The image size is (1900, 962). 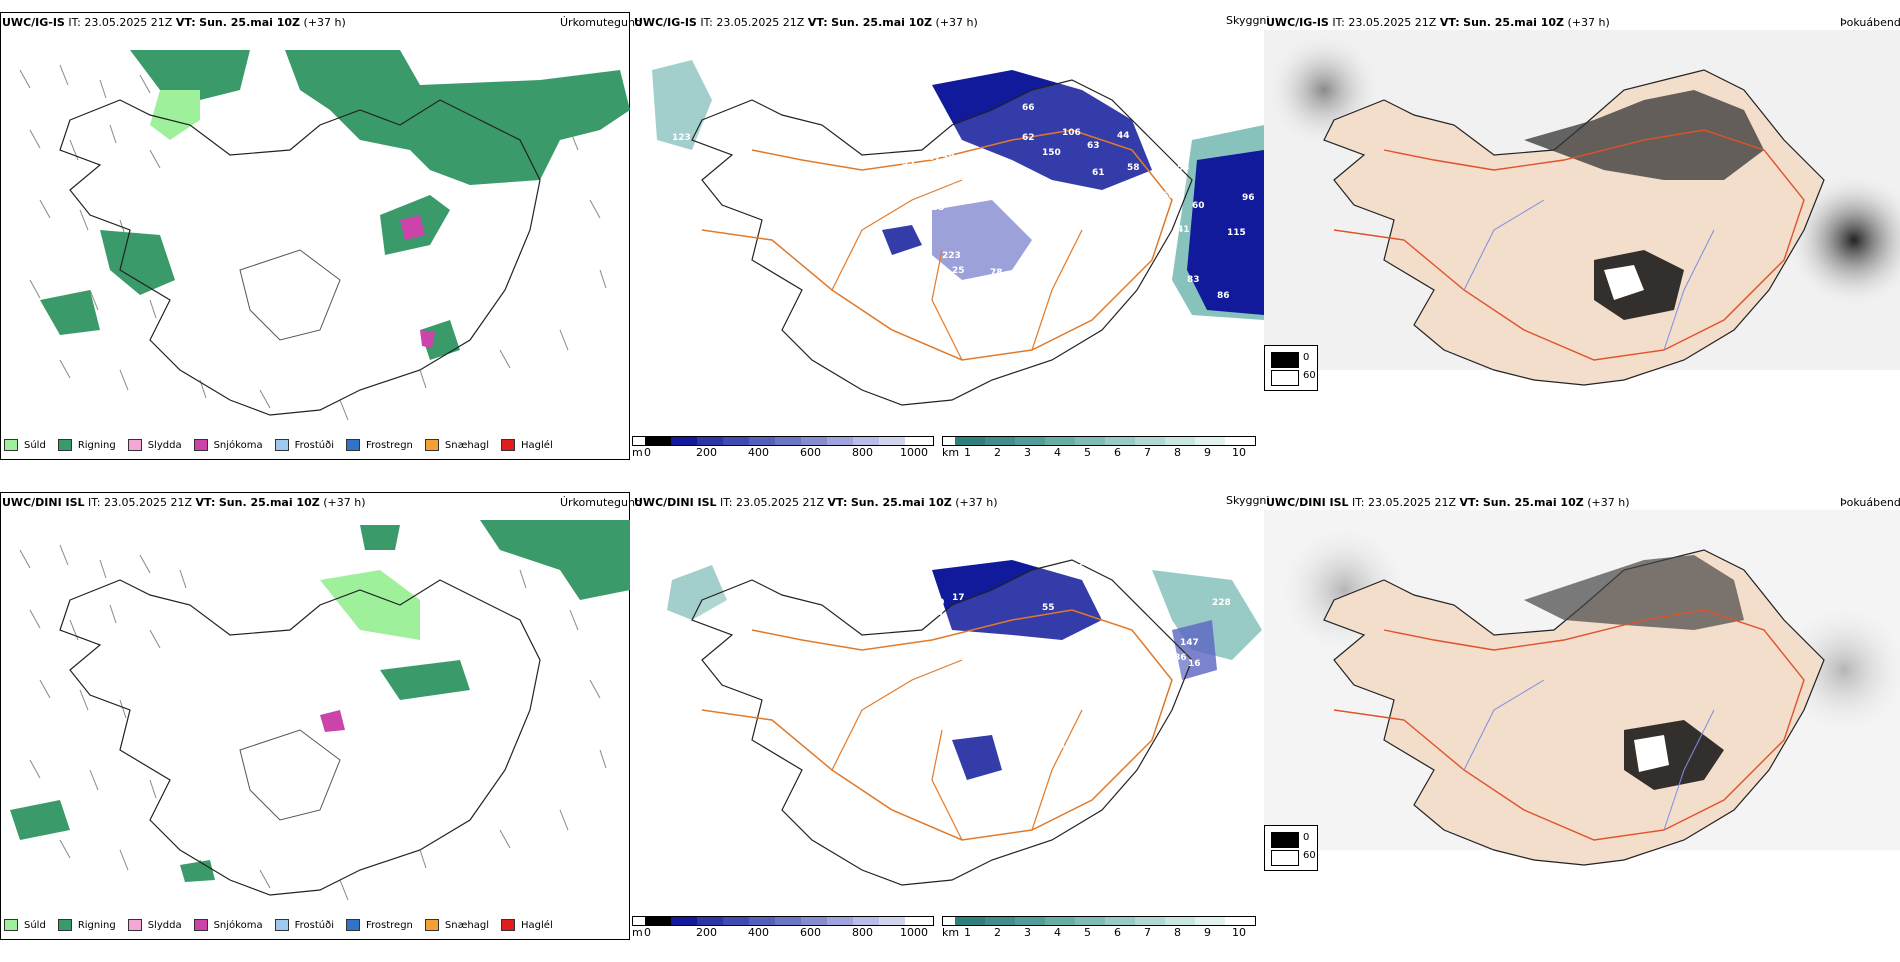 What do you see at coordinates (1098, 213) in the screenshot?
I see `cloud-label: 71` at bounding box center [1098, 213].